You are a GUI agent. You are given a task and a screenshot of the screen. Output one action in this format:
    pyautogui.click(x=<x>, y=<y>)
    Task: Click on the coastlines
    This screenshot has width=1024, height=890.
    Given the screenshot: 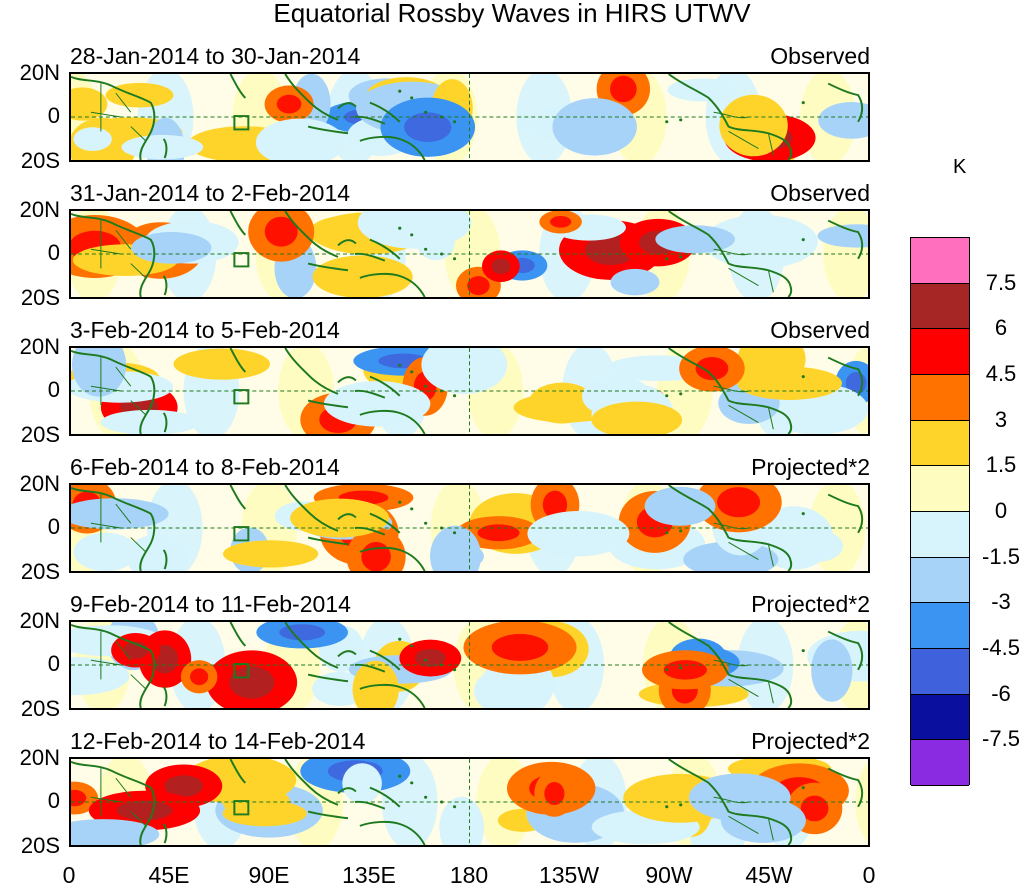 What is the action you would take?
    pyautogui.click(x=467, y=391)
    